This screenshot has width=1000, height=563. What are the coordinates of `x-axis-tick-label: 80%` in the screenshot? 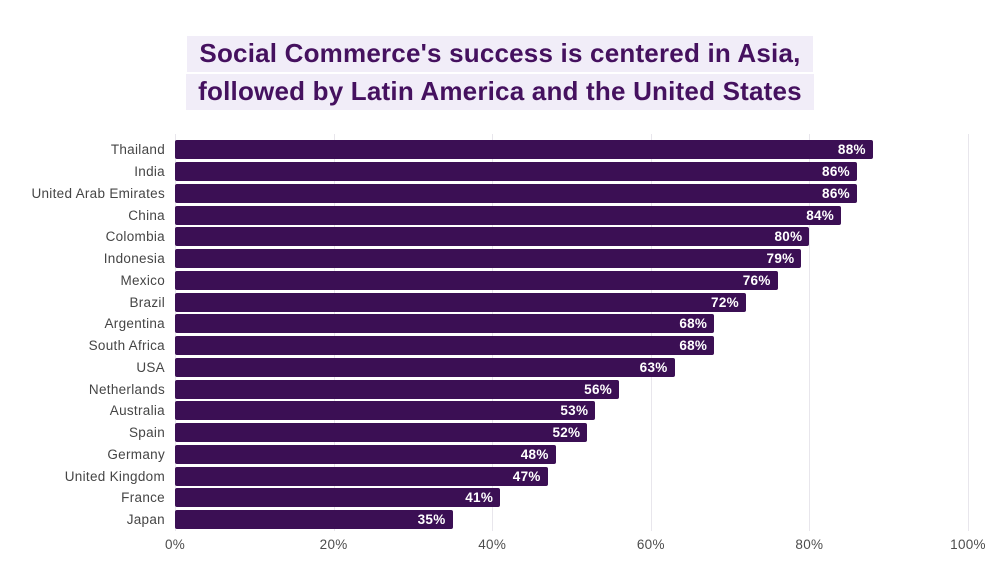 It's located at (809, 544).